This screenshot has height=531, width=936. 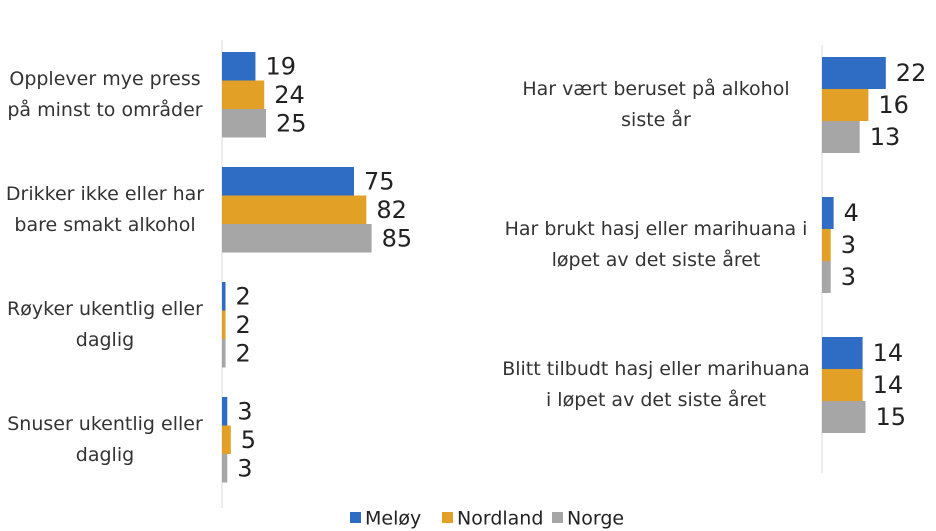 I want to click on category-label: Har vært beruset på alkohol siste år, so click(x=656, y=104).